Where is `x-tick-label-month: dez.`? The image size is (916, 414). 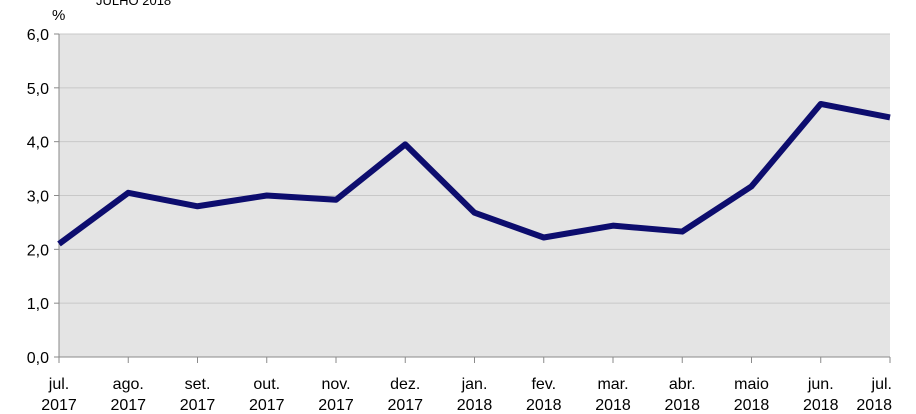
x-tick-label-month: dez. is located at coordinates (405, 384).